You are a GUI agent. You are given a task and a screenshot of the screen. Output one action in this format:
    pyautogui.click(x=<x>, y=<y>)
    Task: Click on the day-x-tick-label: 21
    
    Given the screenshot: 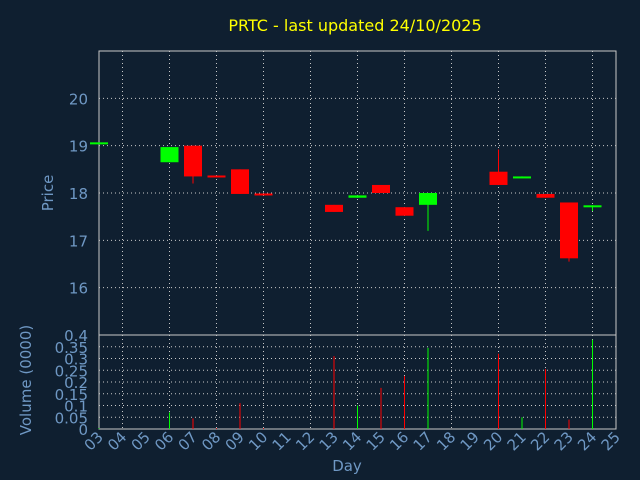 What is the action you would take?
    pyautogui.click(x=517, y=441)
    